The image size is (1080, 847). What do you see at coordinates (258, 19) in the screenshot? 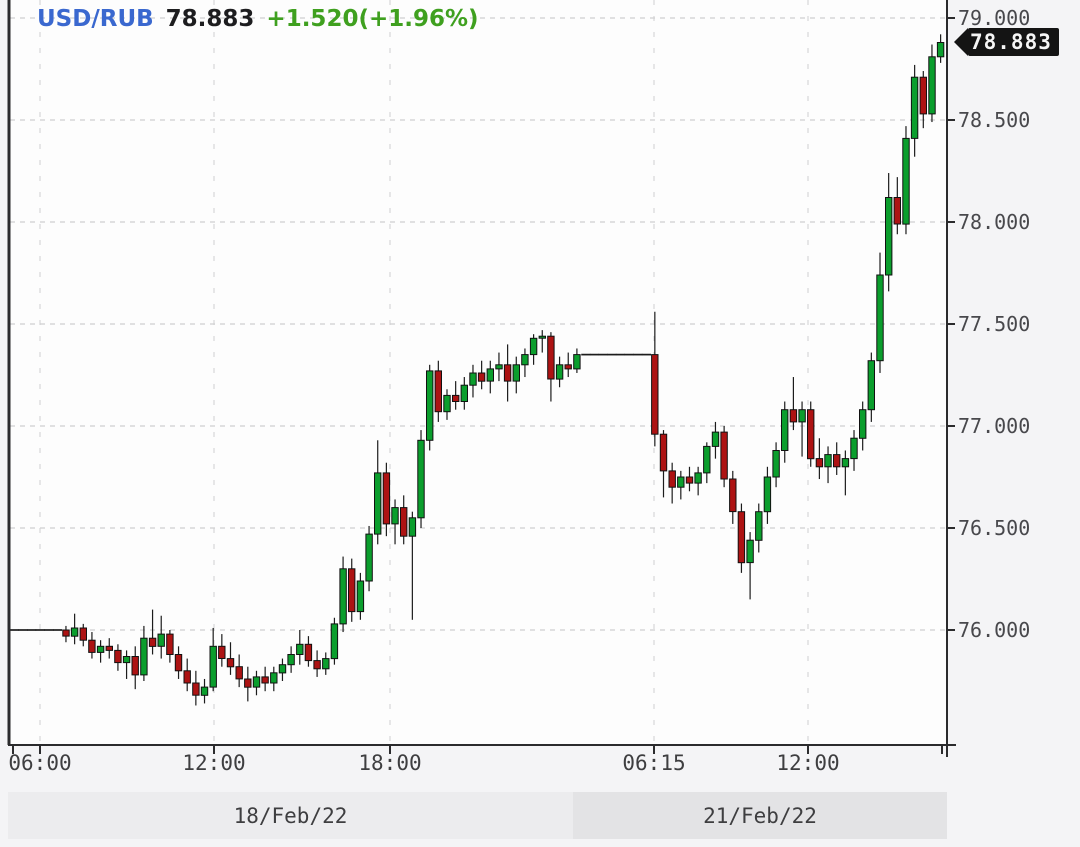
I see `ticker-header: USD/RUB 78.883 +1.520(+1.96%)` at bounding box center [258, 19].